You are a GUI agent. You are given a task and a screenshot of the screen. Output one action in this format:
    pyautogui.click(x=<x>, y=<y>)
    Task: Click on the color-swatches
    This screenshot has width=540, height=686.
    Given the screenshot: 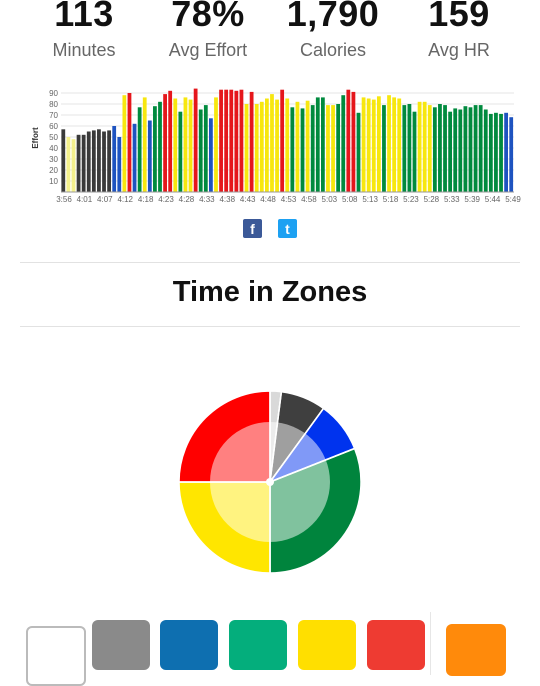 What is the action you would take?
    pyautogui.click(x=270, y=652)
    